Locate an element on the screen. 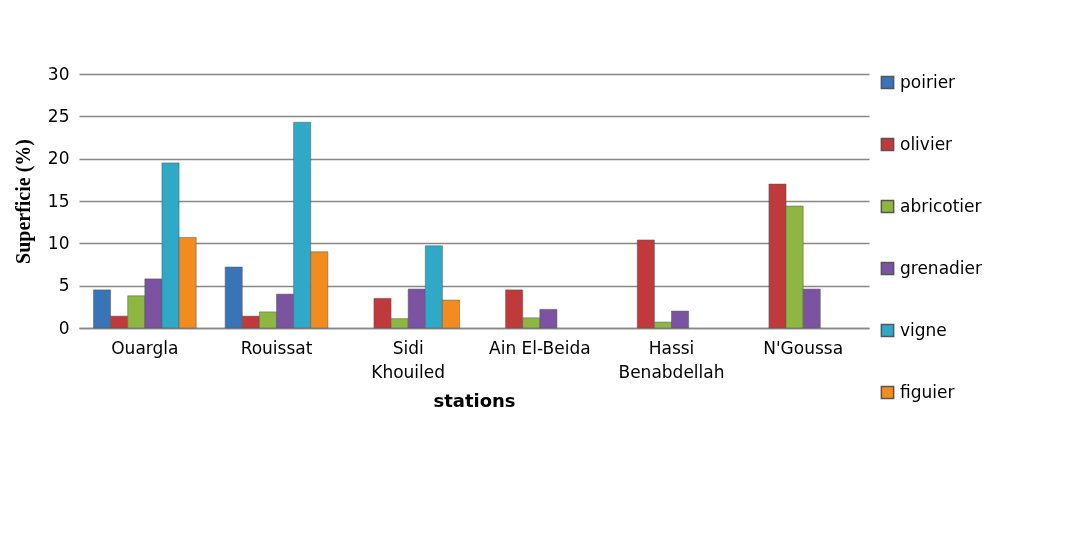  y-tick-label: 30 is located at coordinates (58, 73).